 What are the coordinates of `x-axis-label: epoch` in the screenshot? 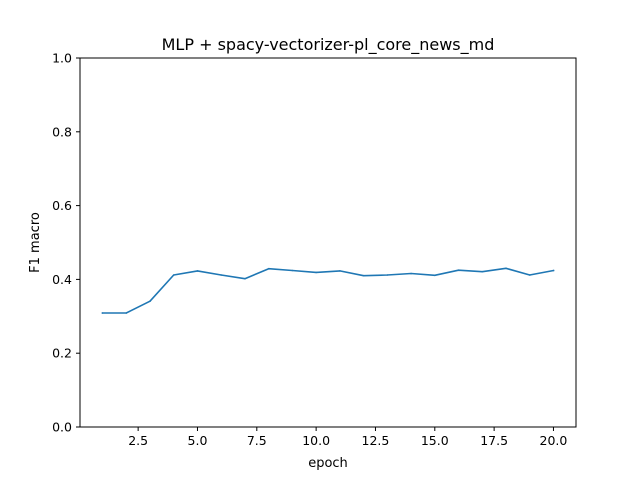 It's located at (328, 463).